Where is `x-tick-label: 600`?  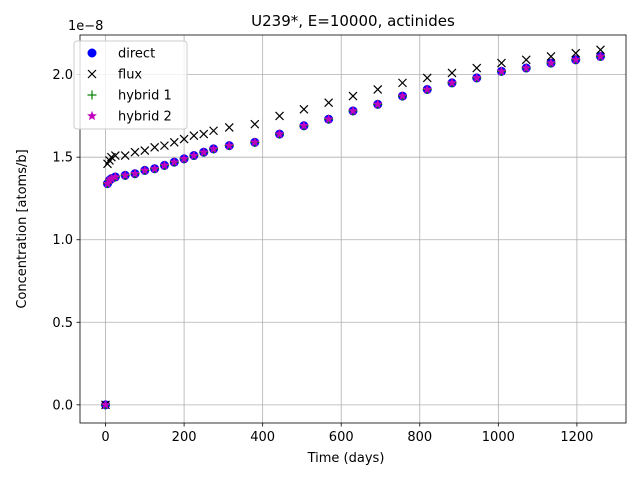
x-tick-label: 600 is located at coordinates (341, 437).